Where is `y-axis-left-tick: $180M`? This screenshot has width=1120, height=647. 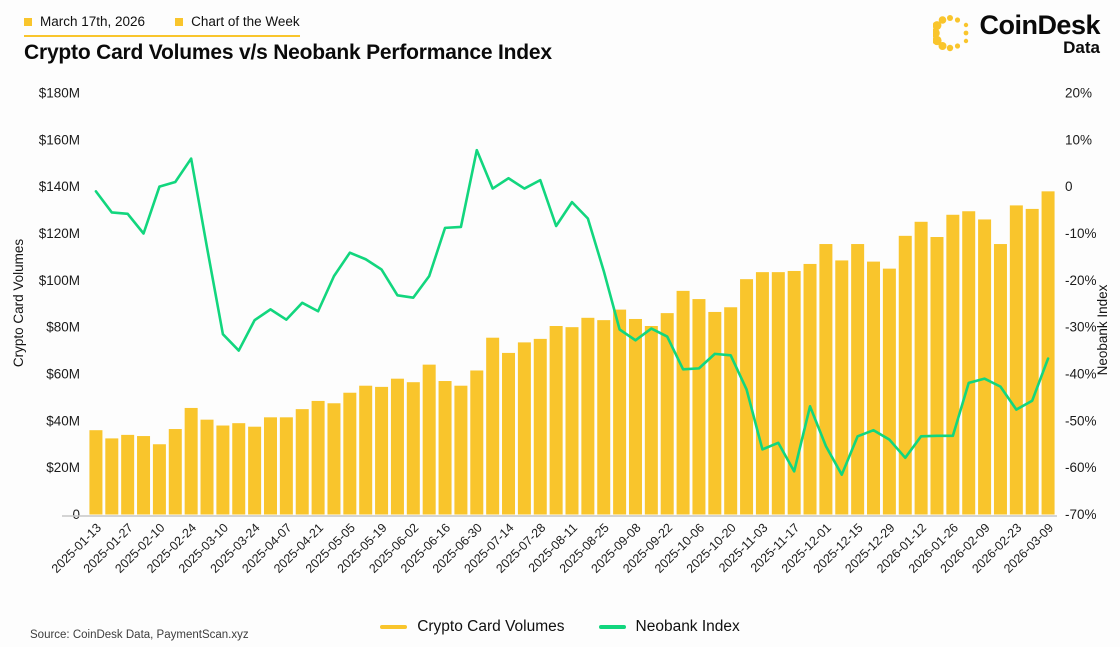 y-axis-left-tick: $180M is located at coordinates (59, 93).